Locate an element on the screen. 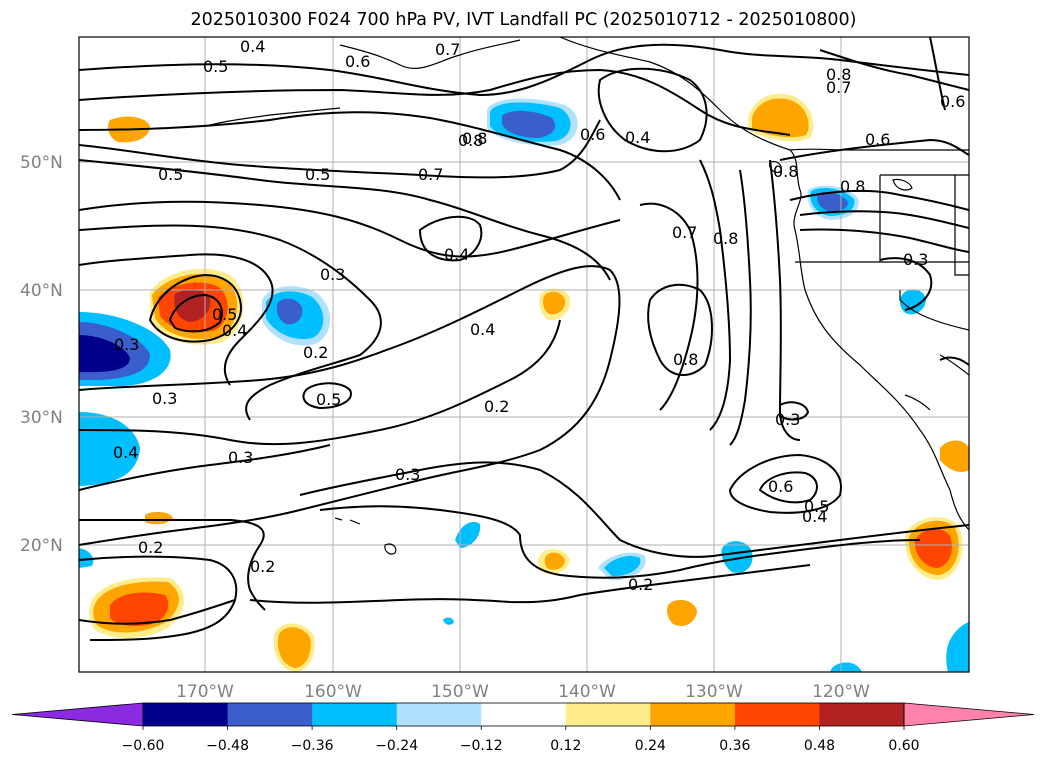 The image size is (1047, 765). lon-tick-label: 170°W is located at coordinates (205, 692).